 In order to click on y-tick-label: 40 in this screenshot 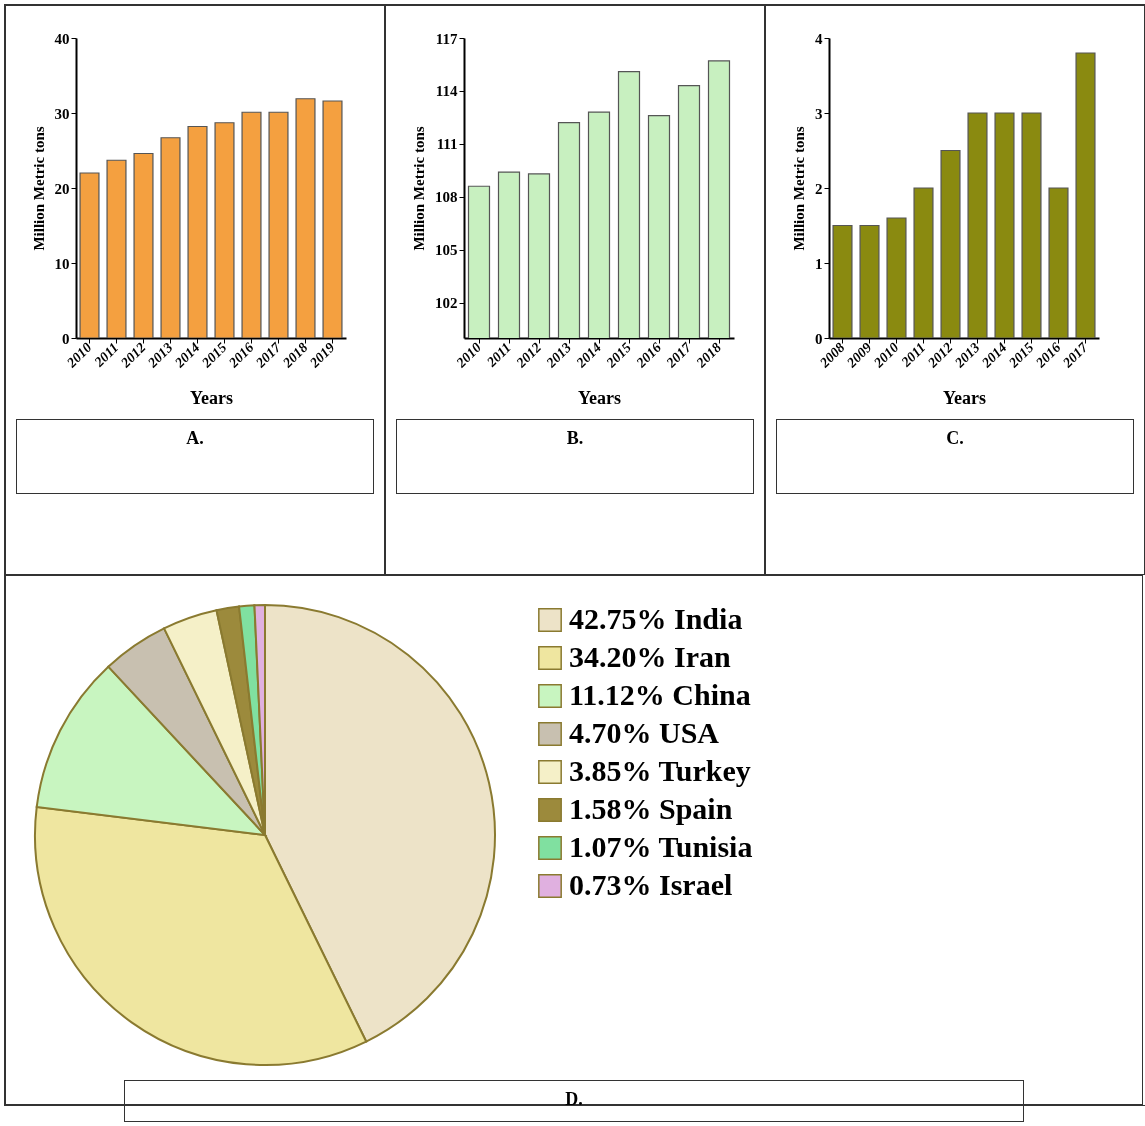, I will do `click(62, 38)`.